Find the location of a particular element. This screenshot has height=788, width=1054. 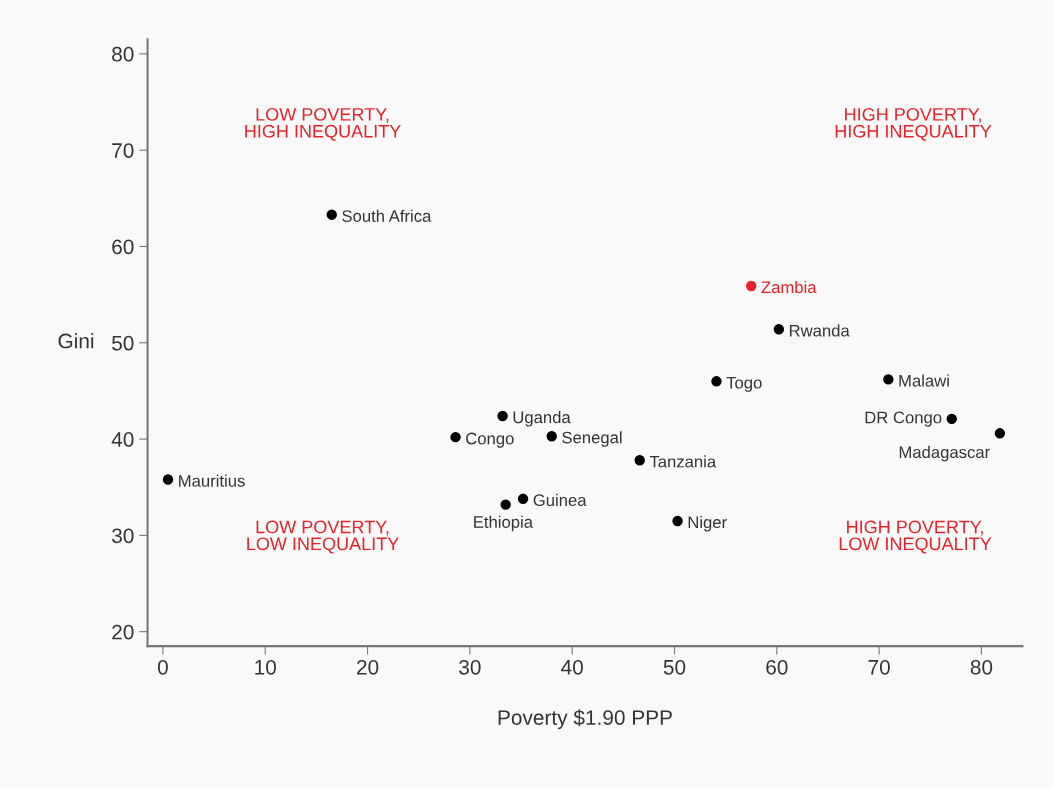

series-label: DR Congo is located at coordinates (903, 419).